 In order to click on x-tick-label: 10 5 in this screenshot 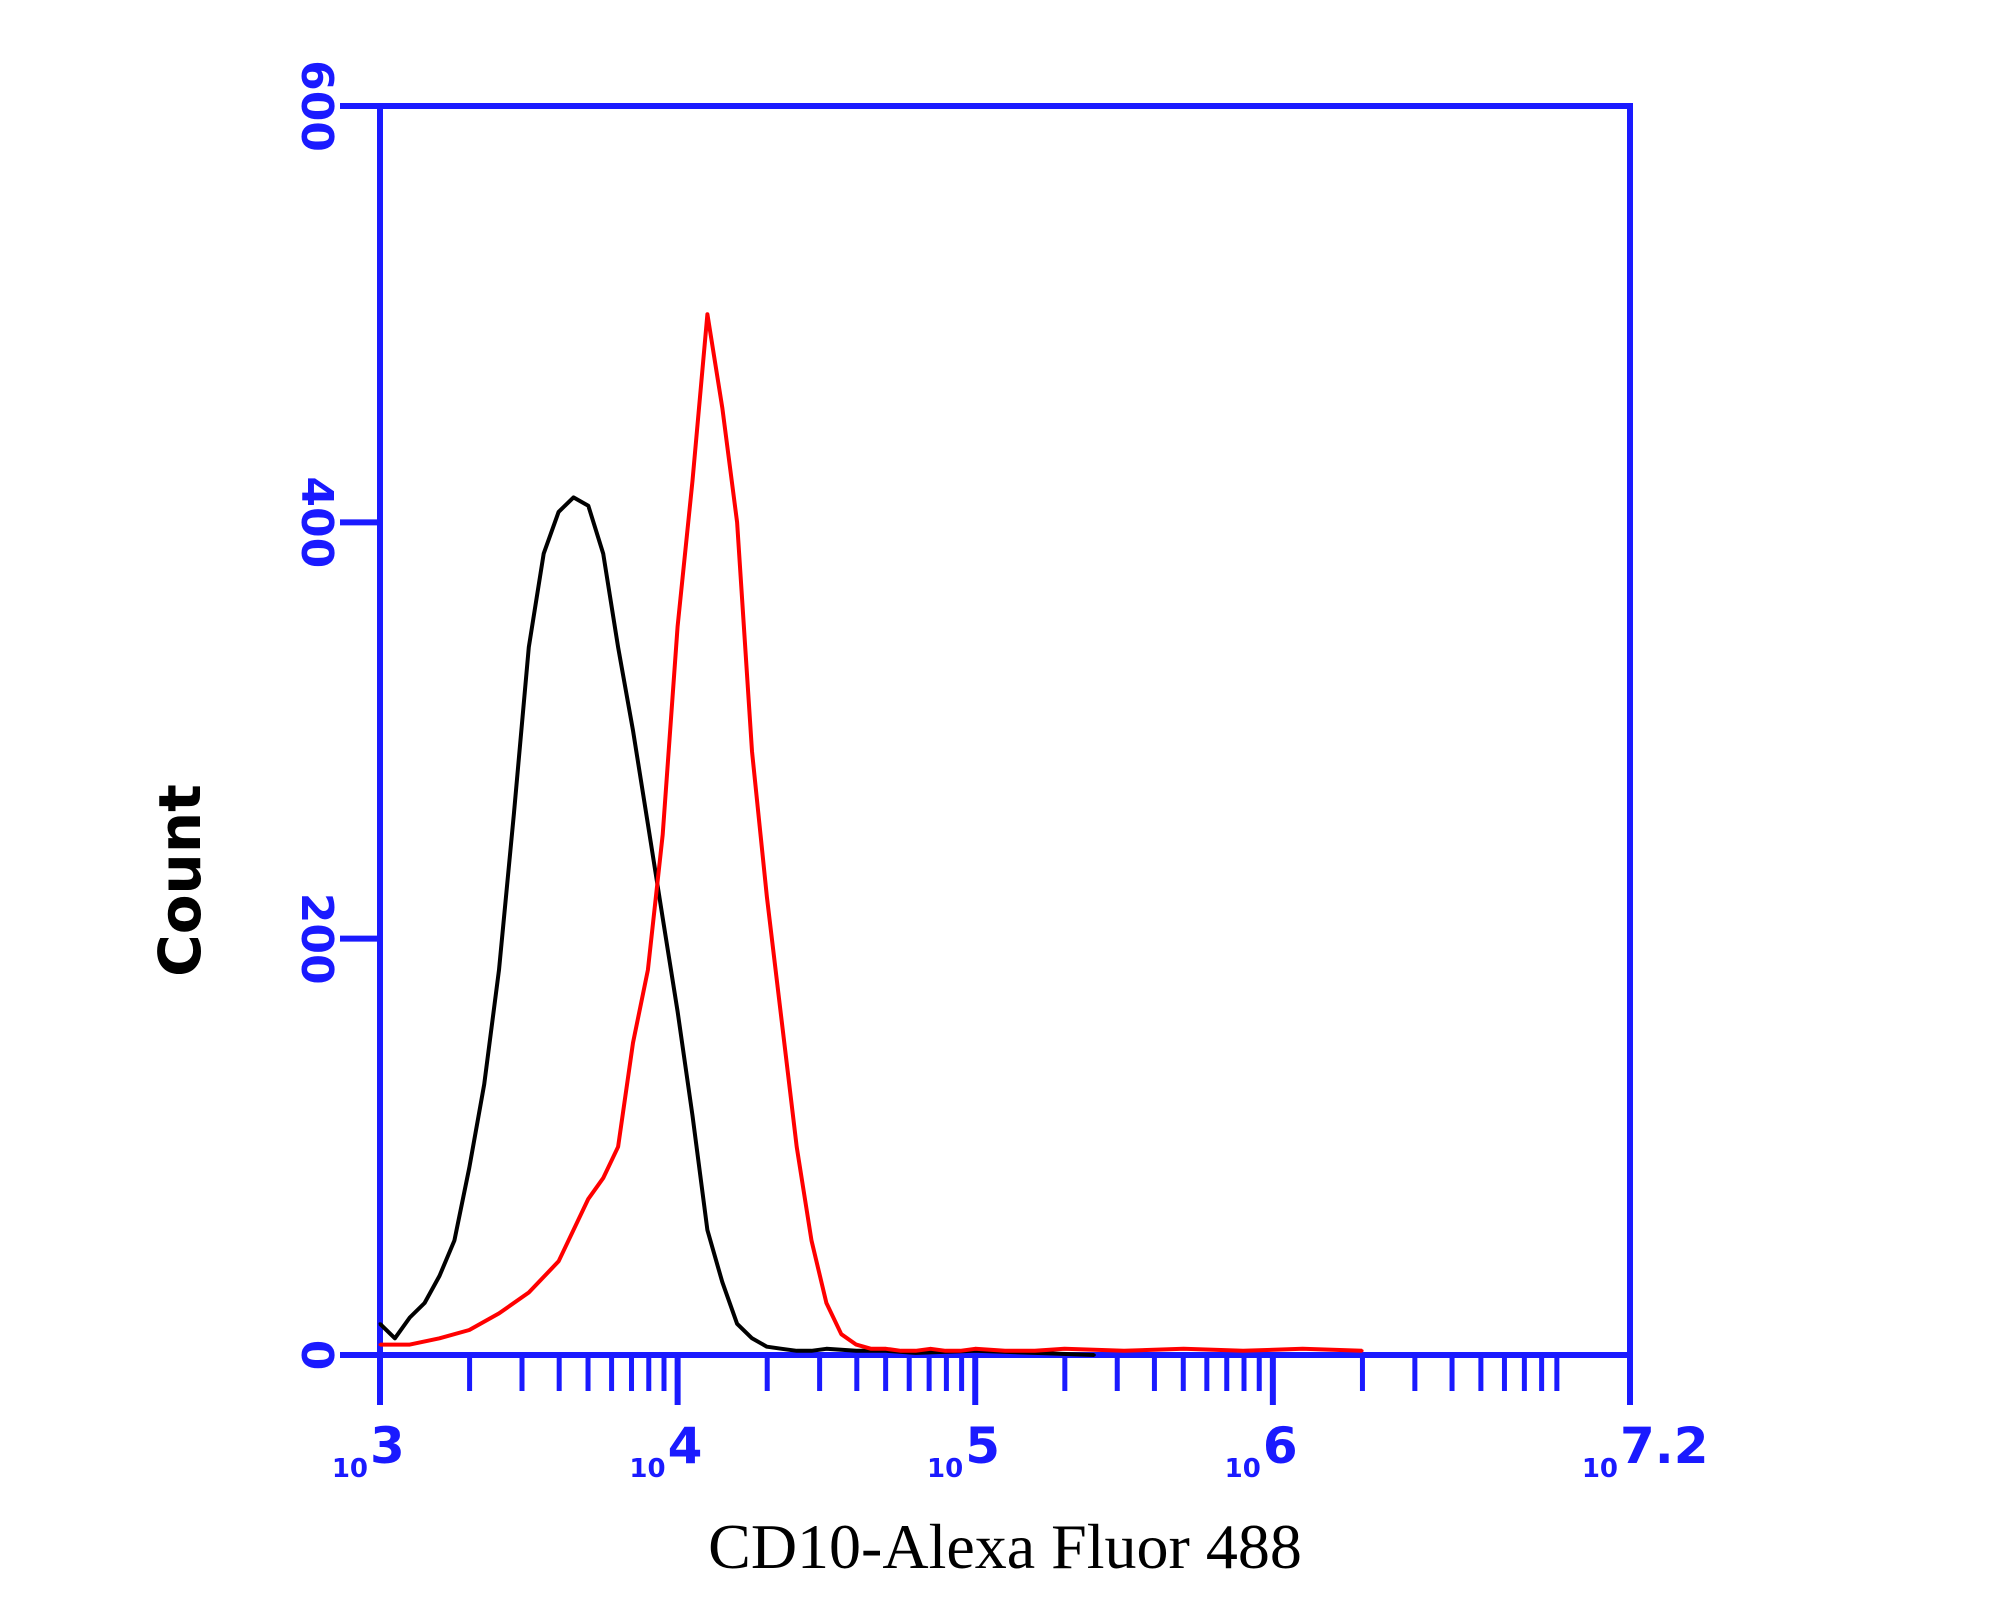, I will do `click(963, 1450)`.